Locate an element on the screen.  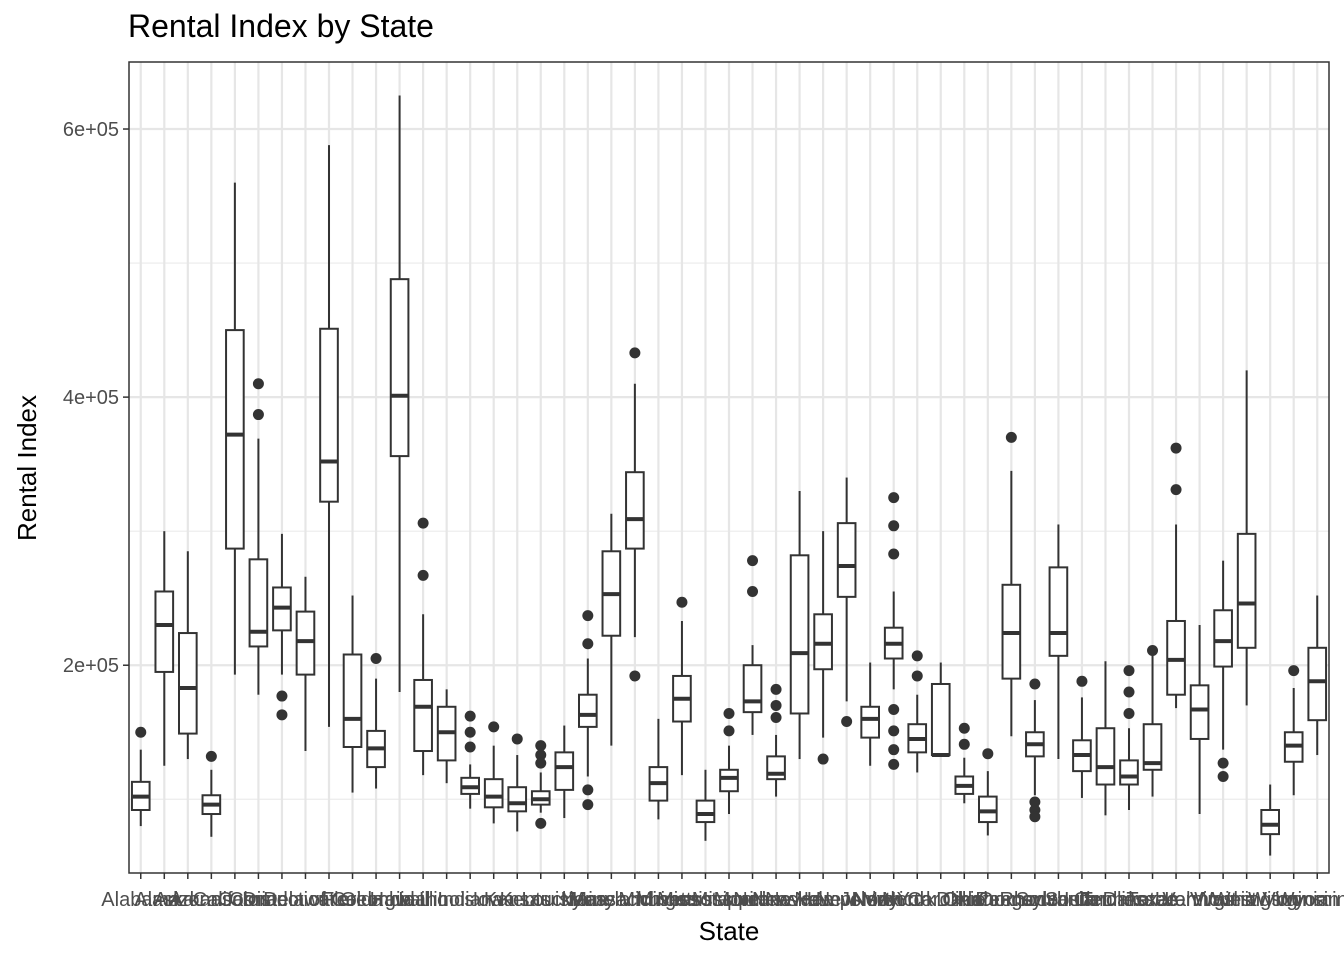
x-tick-label: Alabama is located at coordinates (141, 900).